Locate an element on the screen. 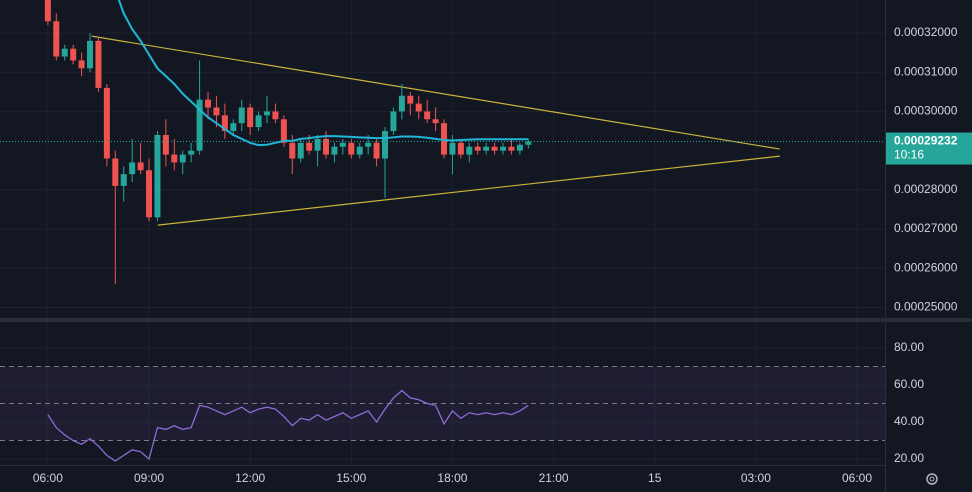 This screenshot has height=492, width=972. moving-average is located at coordinates (323, 73).